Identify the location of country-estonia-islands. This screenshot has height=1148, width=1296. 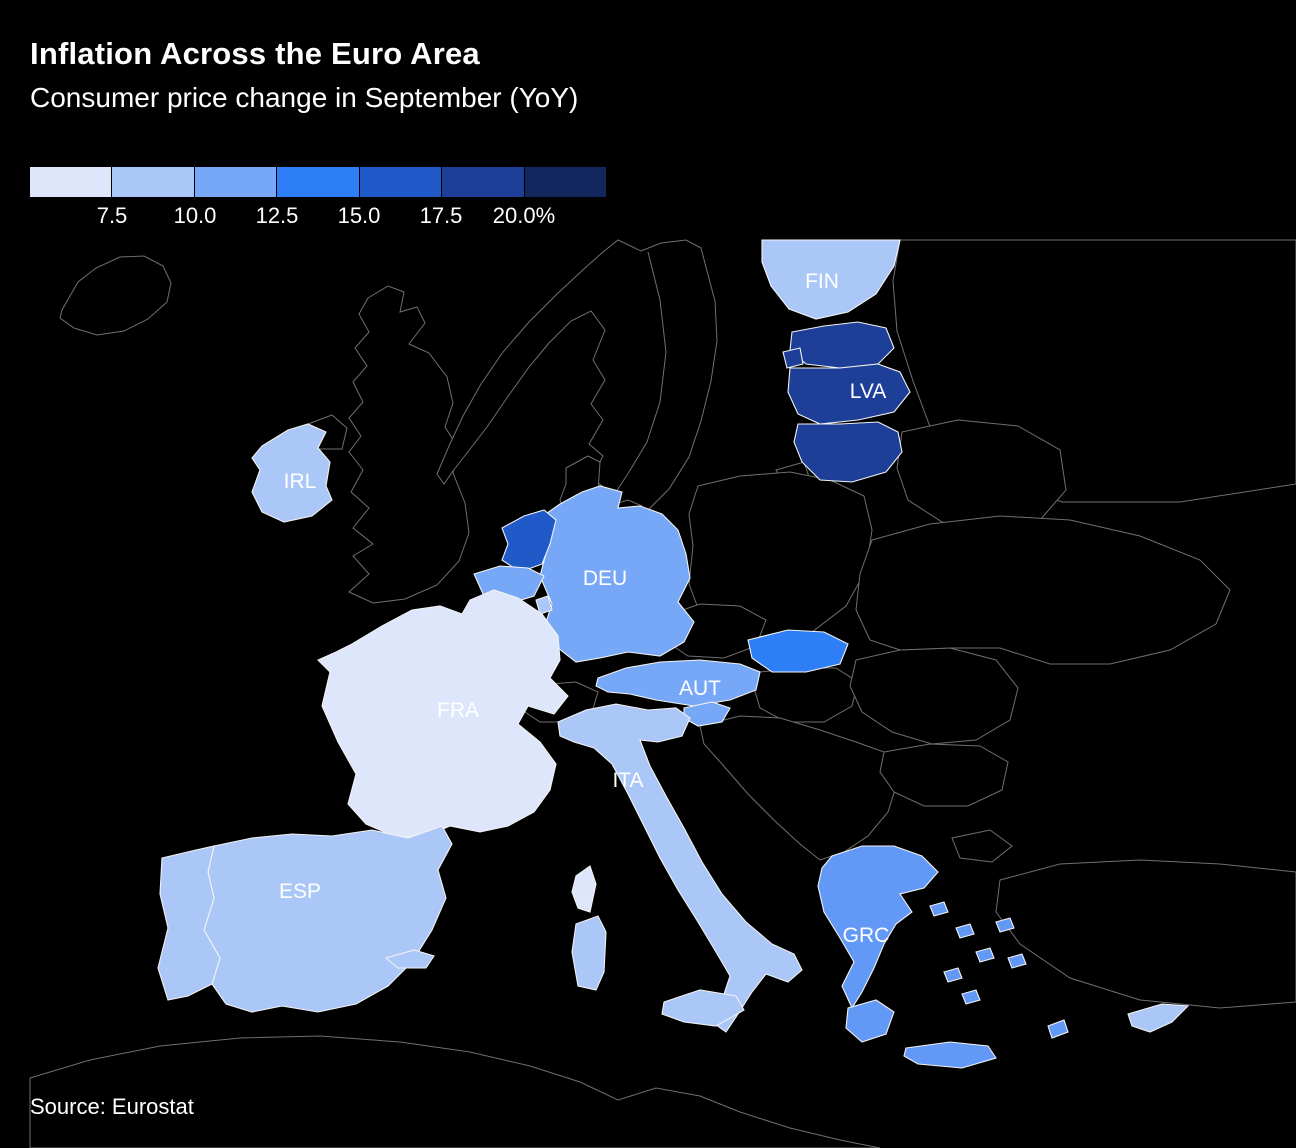
(793, 358).